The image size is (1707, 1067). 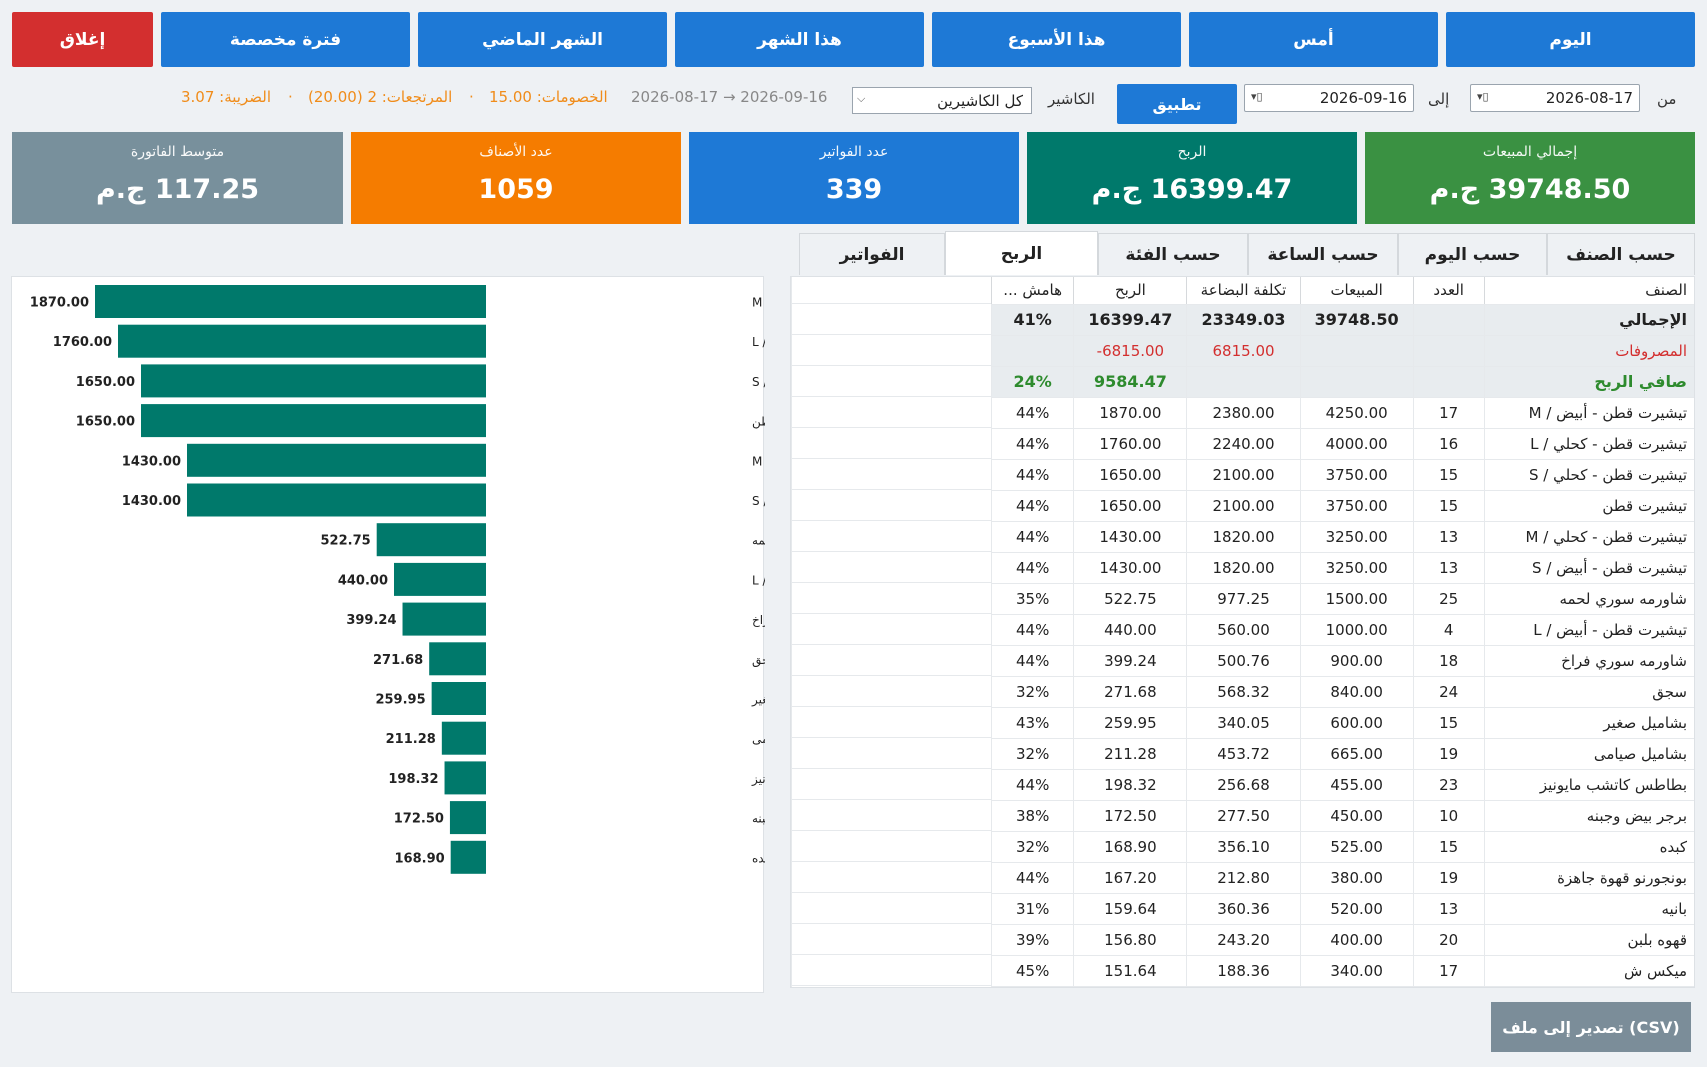 What do you see at coordinates (1588, 351) in the screenshot?
I see `expenses-label: المصروفات` at bounding box center [1588, 351].